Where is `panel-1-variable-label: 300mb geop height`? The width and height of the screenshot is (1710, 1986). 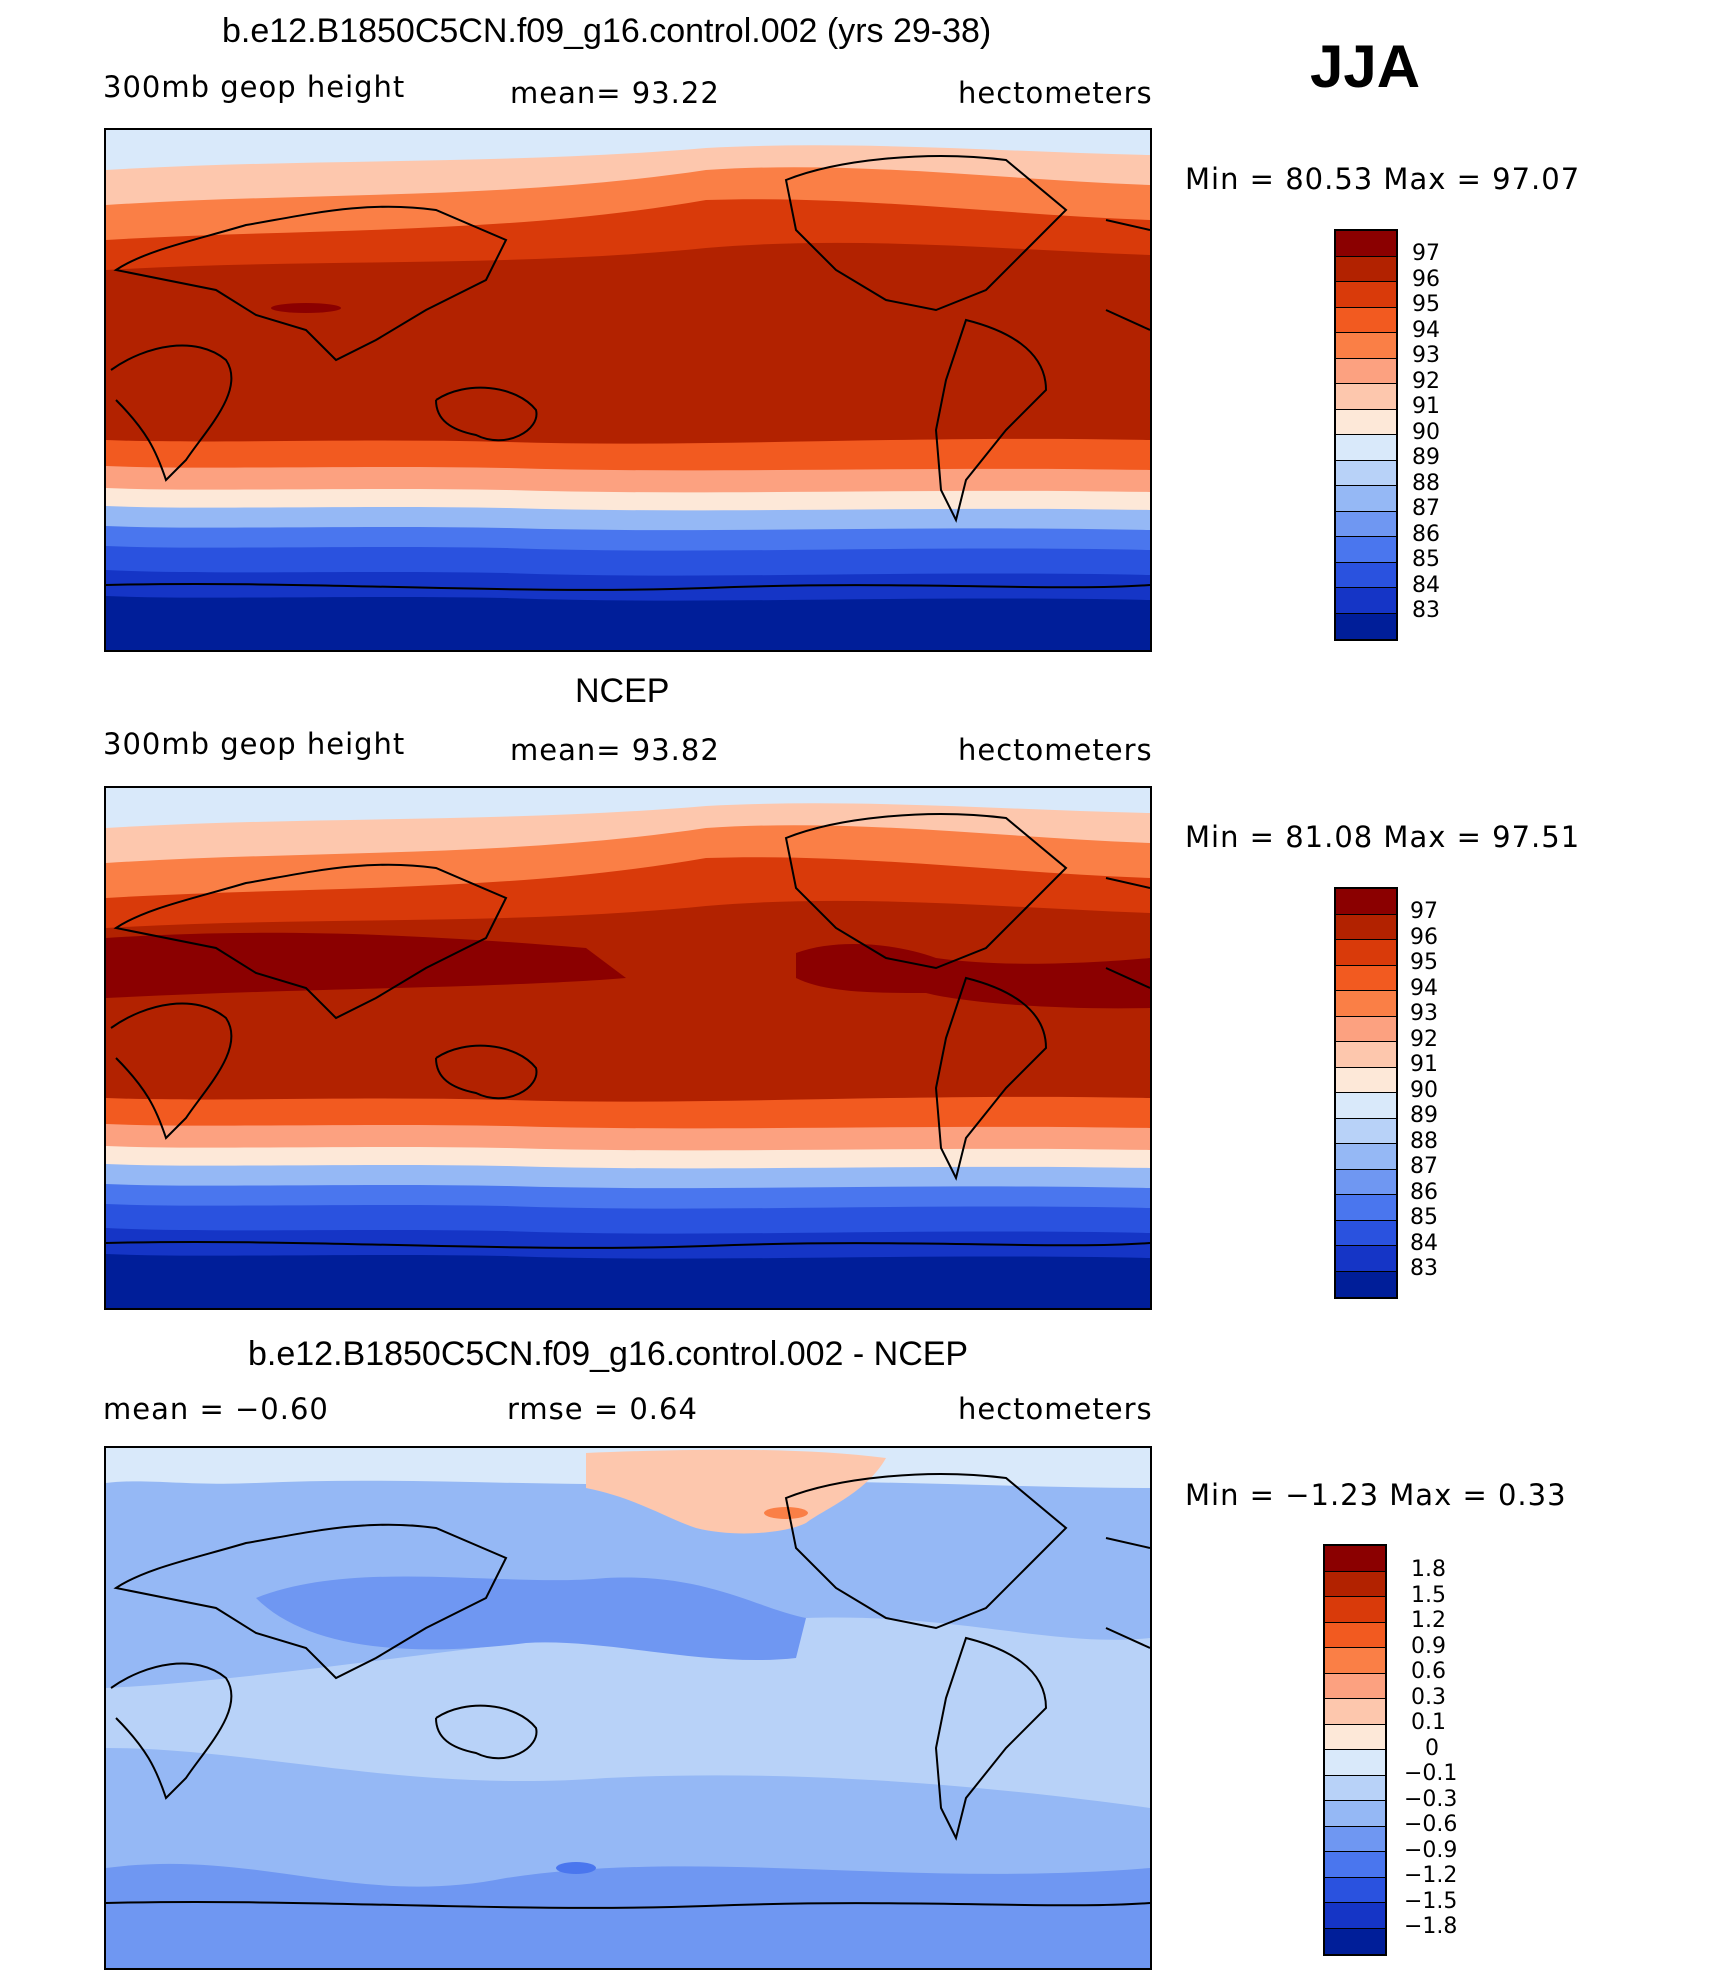
panel-1-variable-label: 300mb geop height is located at coordinates (254, 87).